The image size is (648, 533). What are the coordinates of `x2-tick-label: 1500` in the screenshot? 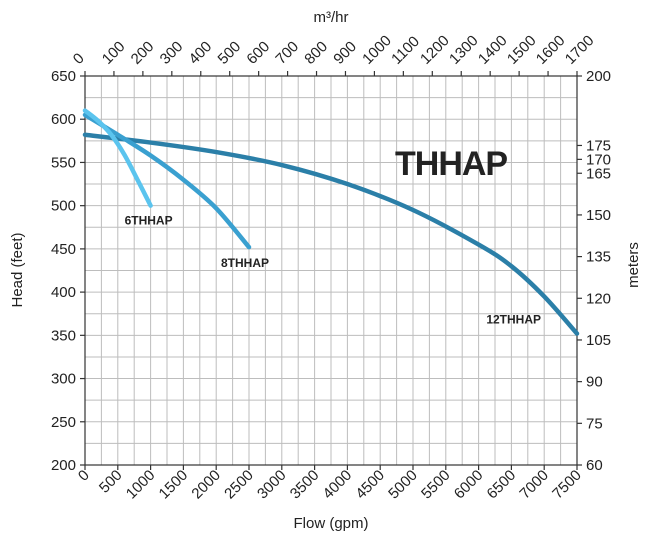 It's located at (522, 50).